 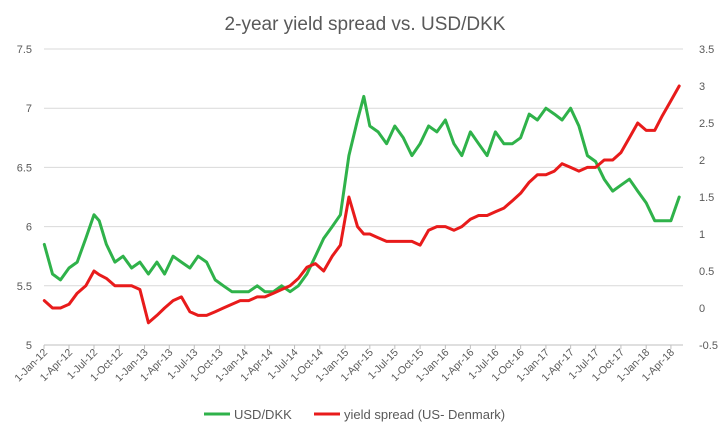 I want to click on y-right-tick-label: 3.5, so click(x=706, y=50).